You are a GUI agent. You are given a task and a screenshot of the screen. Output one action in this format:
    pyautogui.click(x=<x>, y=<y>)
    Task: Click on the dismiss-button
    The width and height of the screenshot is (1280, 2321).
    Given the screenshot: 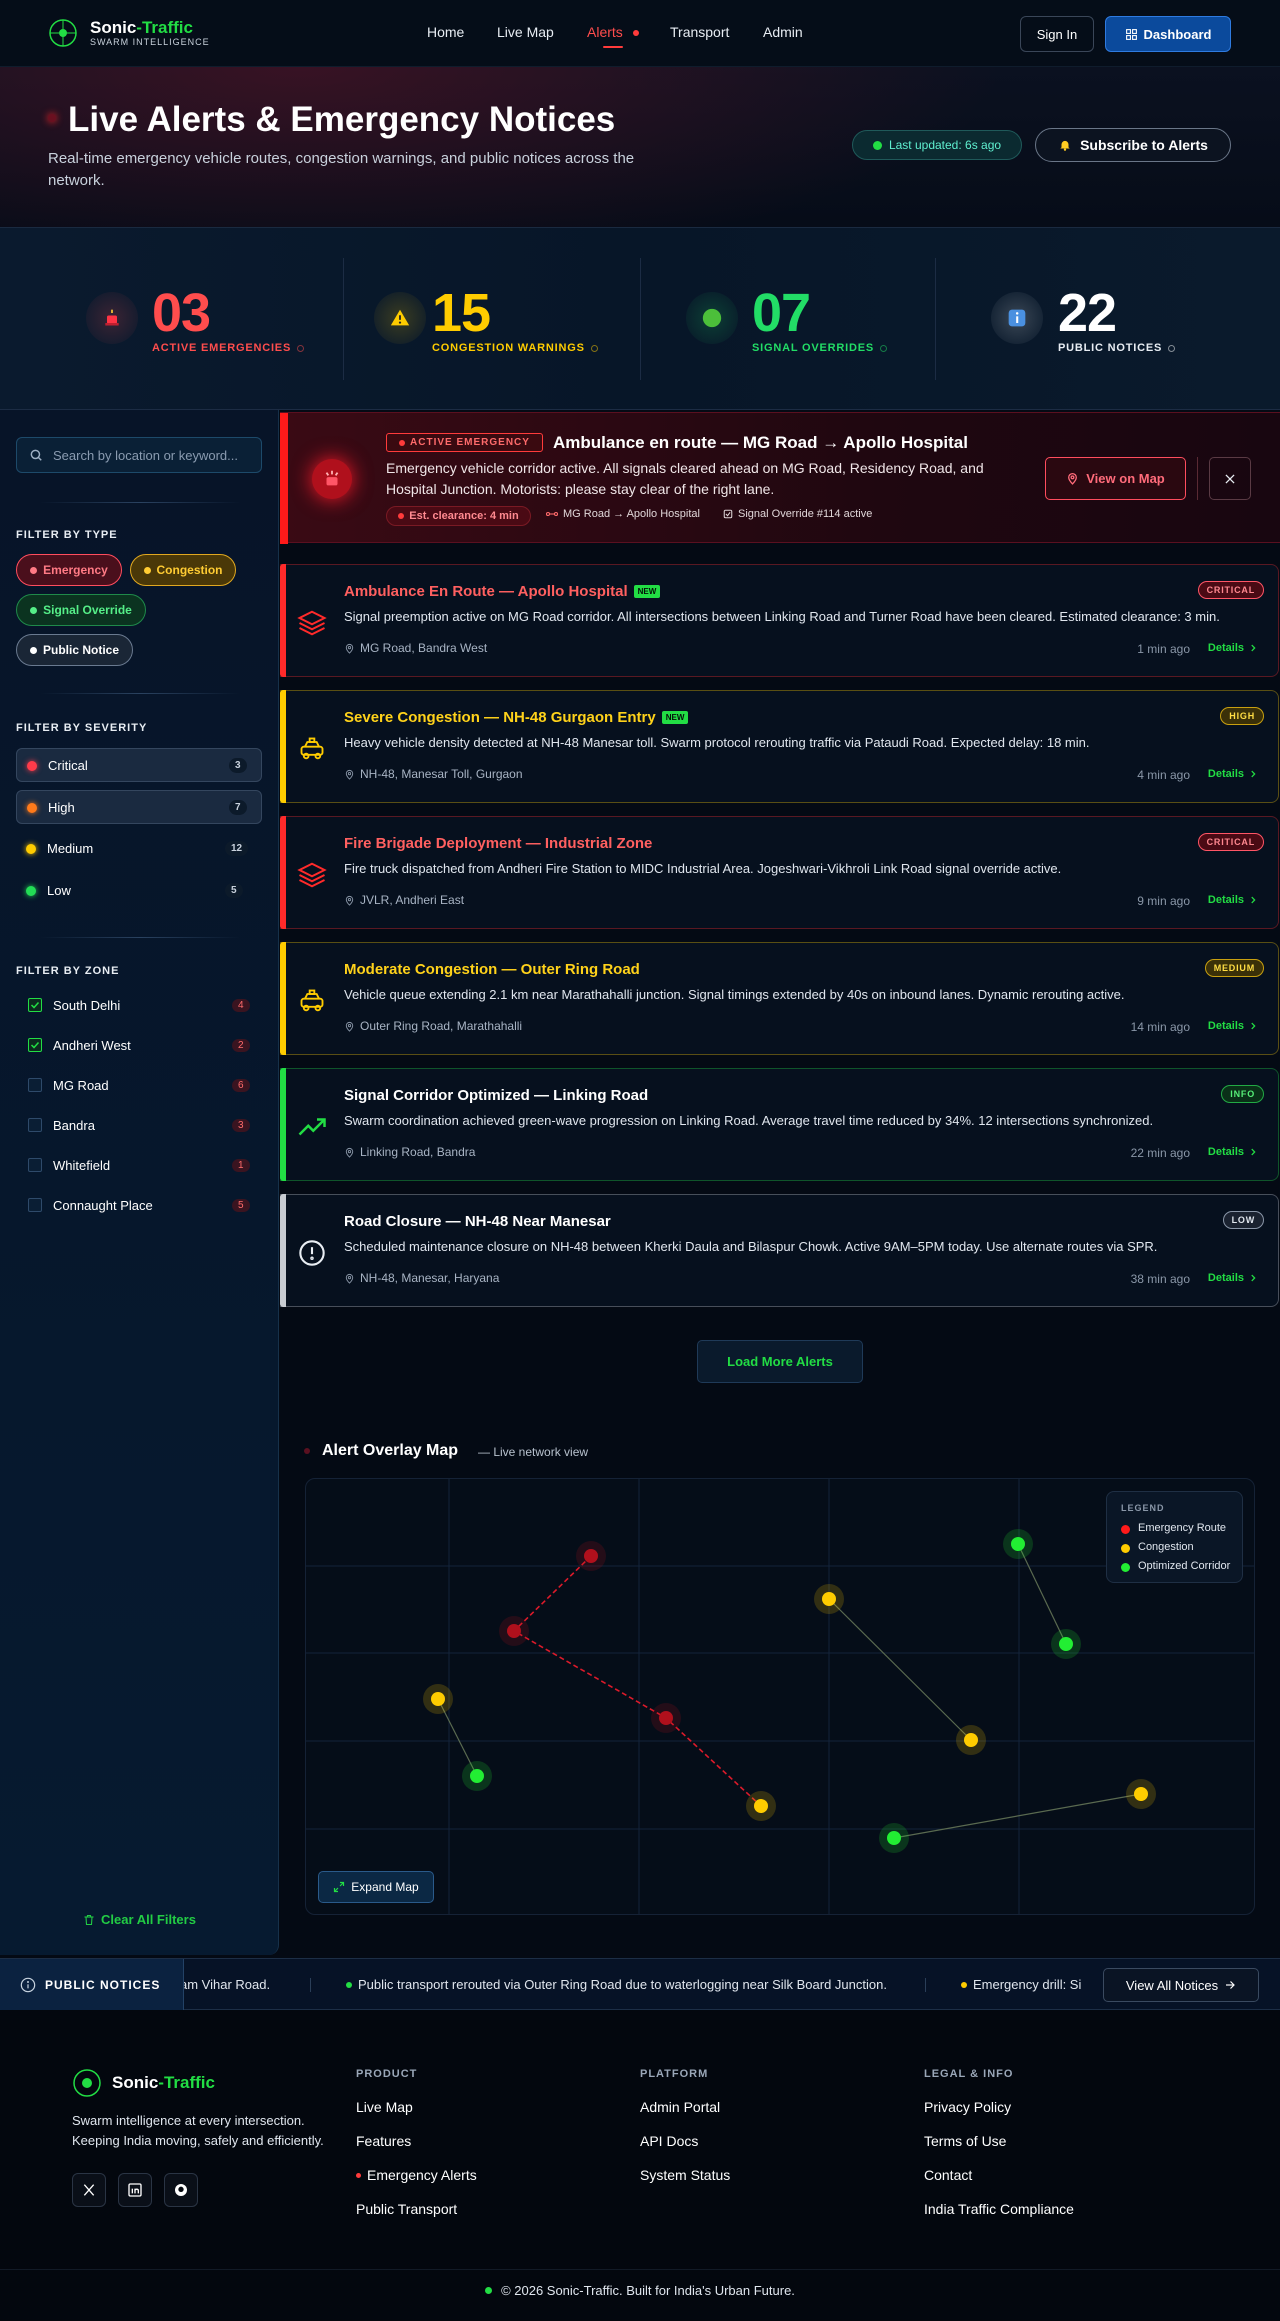 What is the action you would take?
    pyautogui.click(x=1230, y=478)
    